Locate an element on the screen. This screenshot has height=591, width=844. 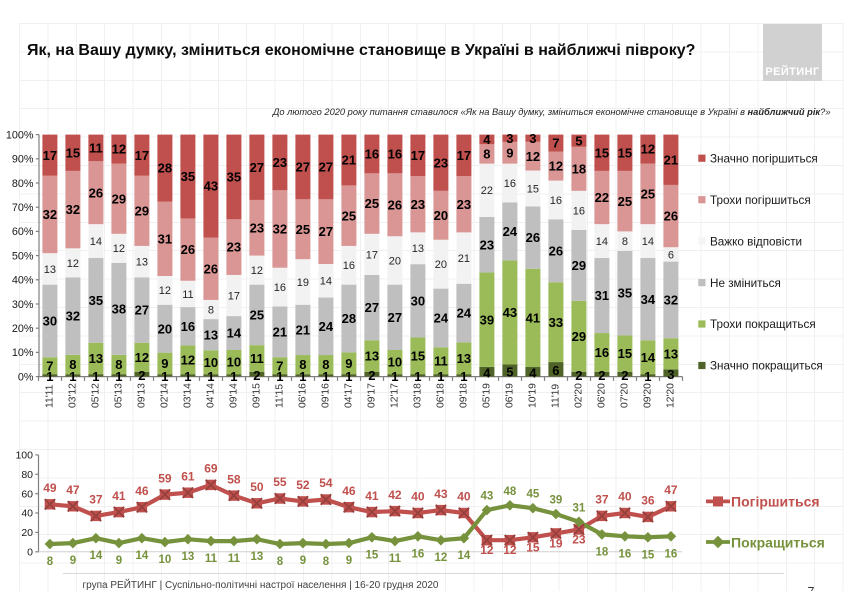
svg-text: 10% is located at coordinates (23, 353).